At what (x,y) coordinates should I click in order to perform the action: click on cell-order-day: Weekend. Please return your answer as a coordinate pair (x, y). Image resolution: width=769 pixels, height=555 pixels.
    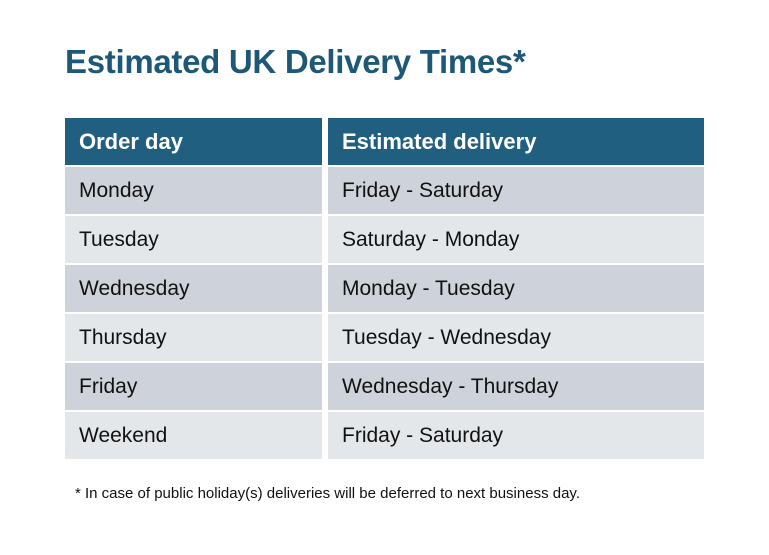
    Looking at the image, I should click on (193, 435).